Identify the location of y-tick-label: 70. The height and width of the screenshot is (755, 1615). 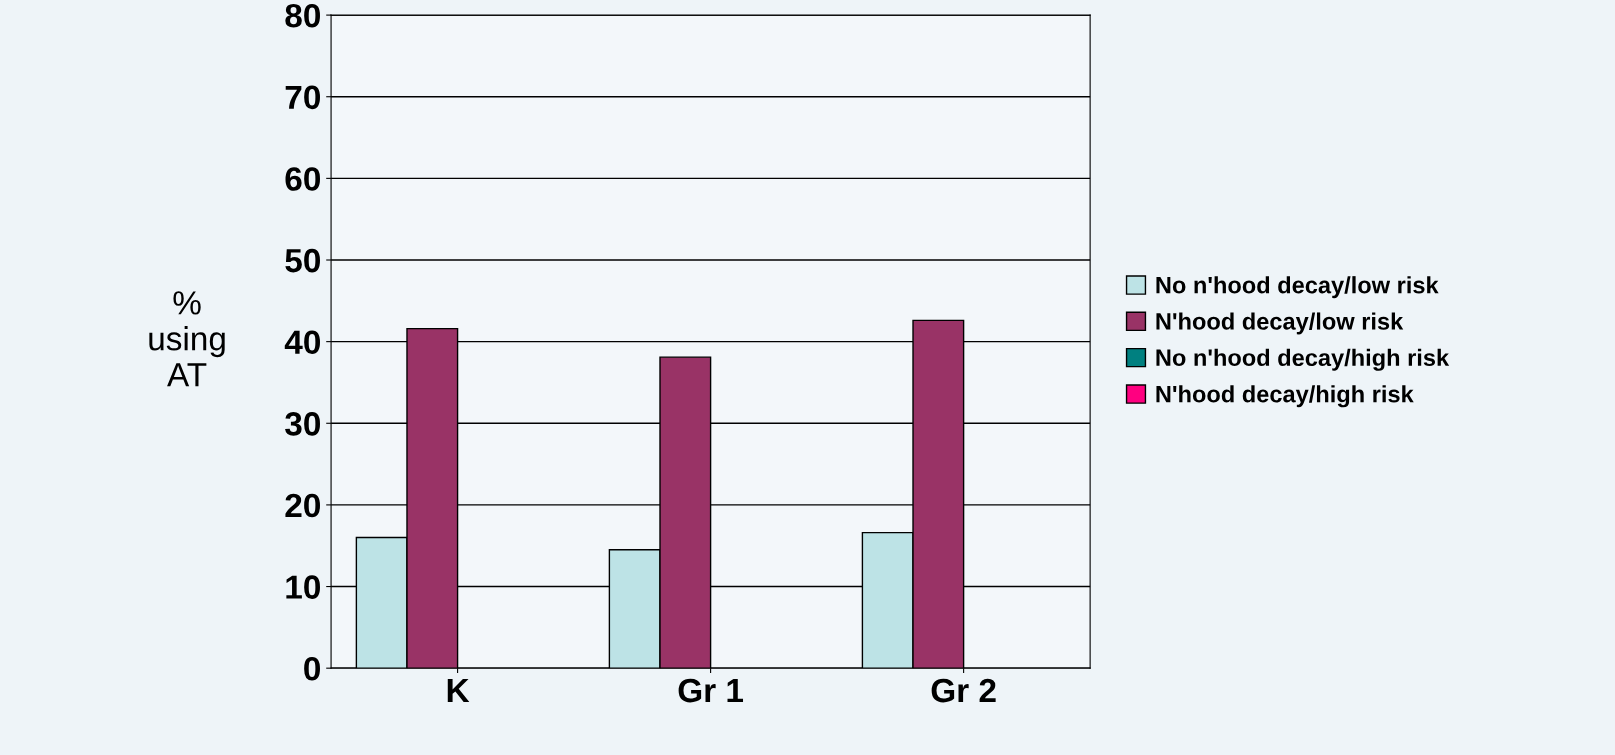
(302, 97).